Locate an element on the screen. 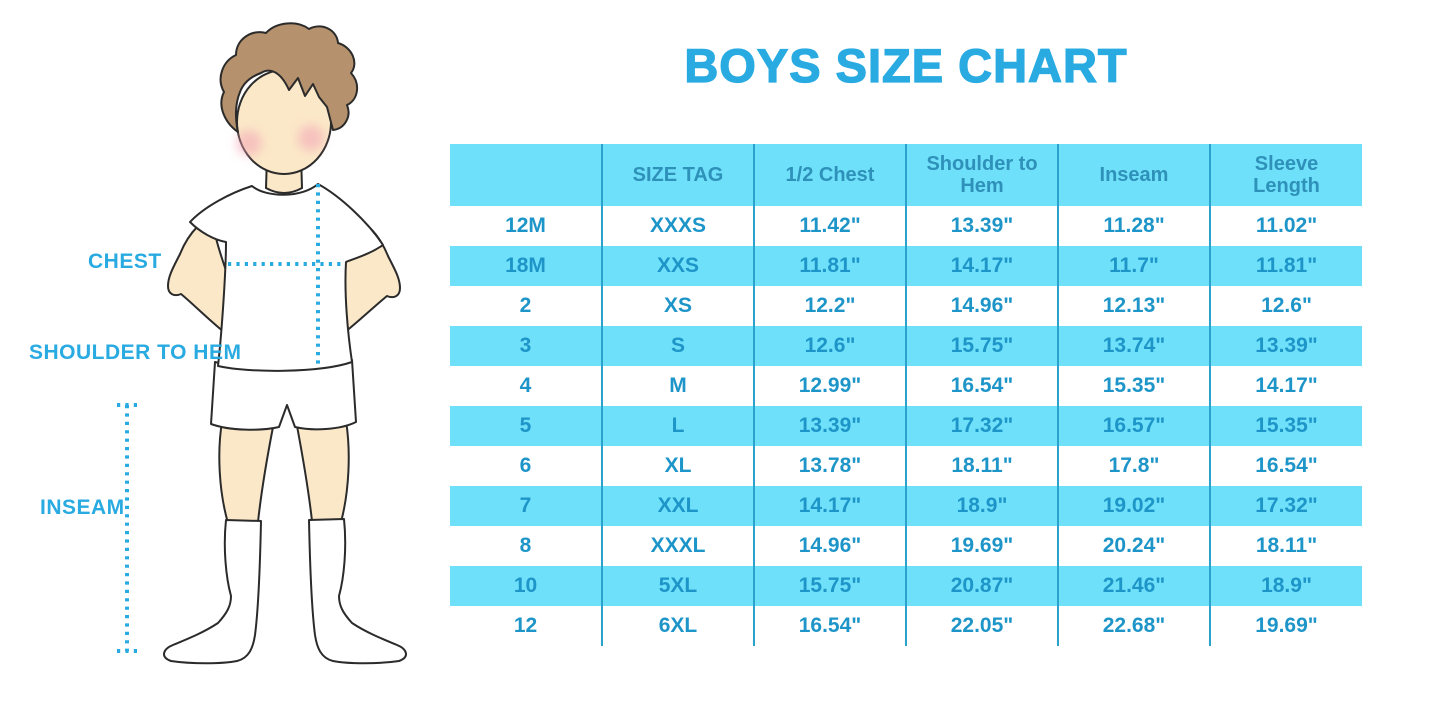 This screenshot has height=723, width=1445. table-row: 12 6XL 16.54" 22.05" 22.68" 19.69" is located at coordinates (906, 626).